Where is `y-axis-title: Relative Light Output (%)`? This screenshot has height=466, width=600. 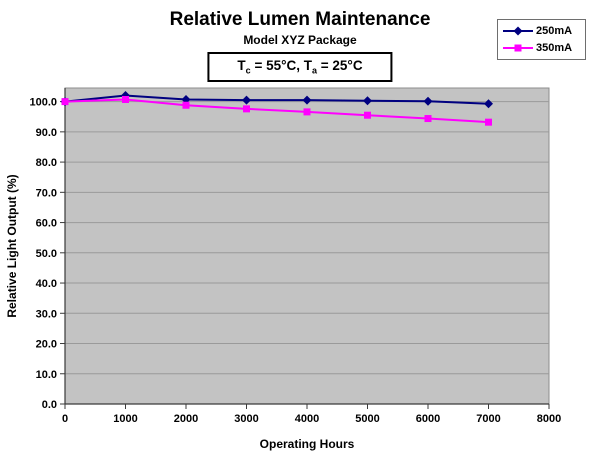 y-axis-title: Relative Light Output (%) is located at coordinates (12, 245).